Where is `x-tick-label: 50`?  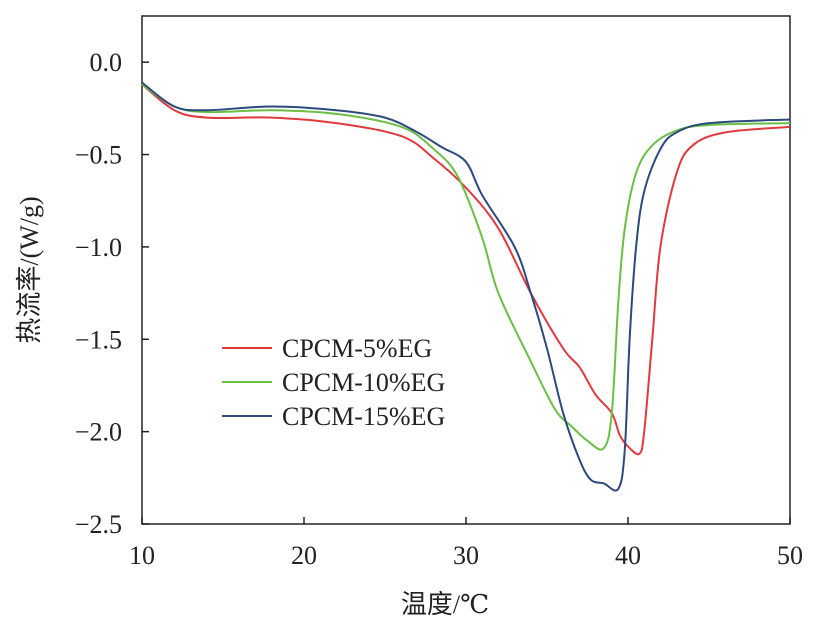
x-tick-label: 50 is located at coordinates (790, 555).